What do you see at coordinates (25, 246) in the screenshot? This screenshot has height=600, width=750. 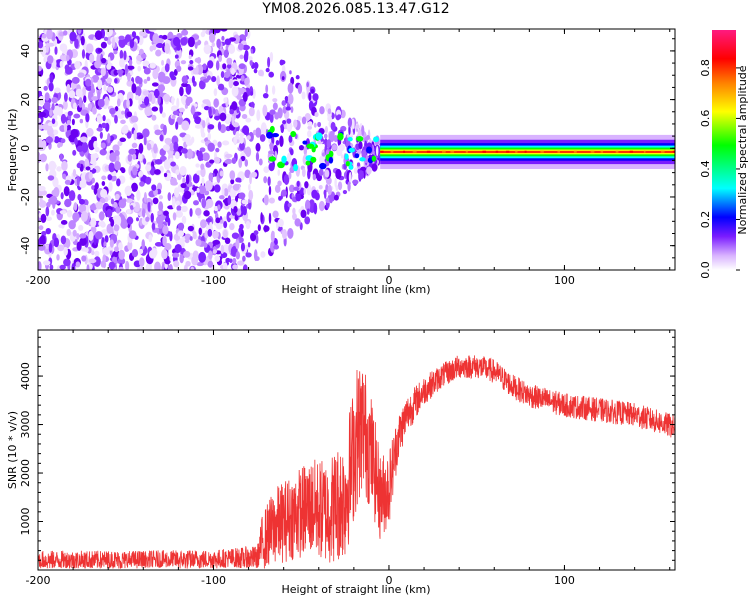 I see `spectrogram-y-tick-label: -40` at bounding box center [25, 246].